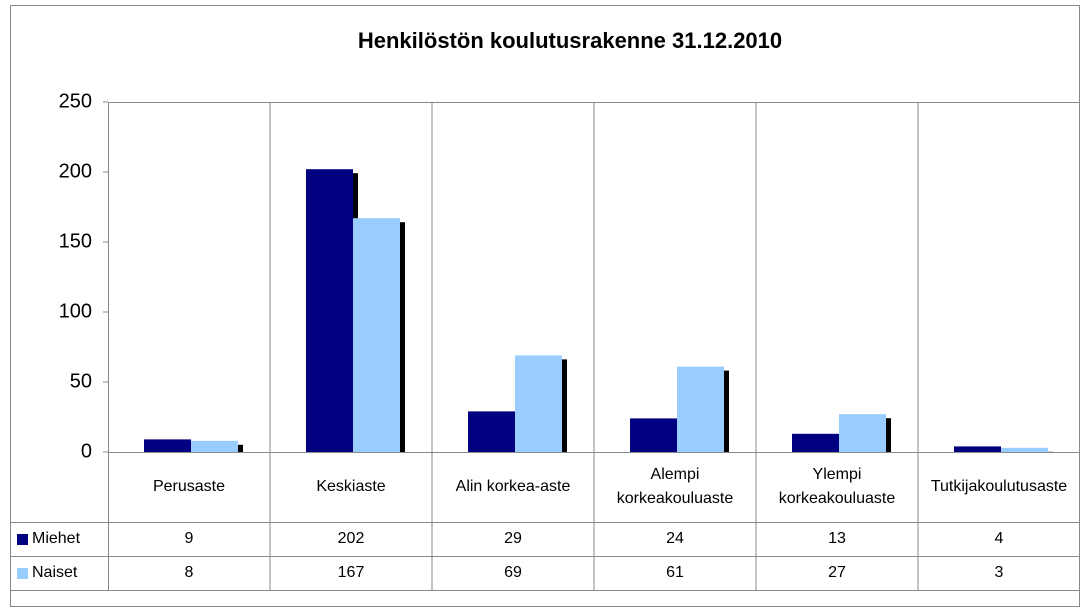 The height and width of the screenshot is (609, 1084). What do you see at coordinates (837, 538) in the screenshot?
I see `table-value: 13` at bounding box center [837, 538].